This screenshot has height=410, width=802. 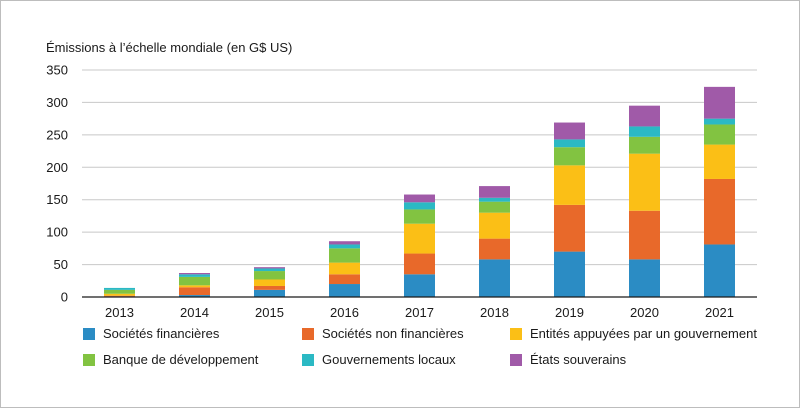 I want to click on legend-label: Entités appuyées par un gouvernement, so click(x=643, y=333).